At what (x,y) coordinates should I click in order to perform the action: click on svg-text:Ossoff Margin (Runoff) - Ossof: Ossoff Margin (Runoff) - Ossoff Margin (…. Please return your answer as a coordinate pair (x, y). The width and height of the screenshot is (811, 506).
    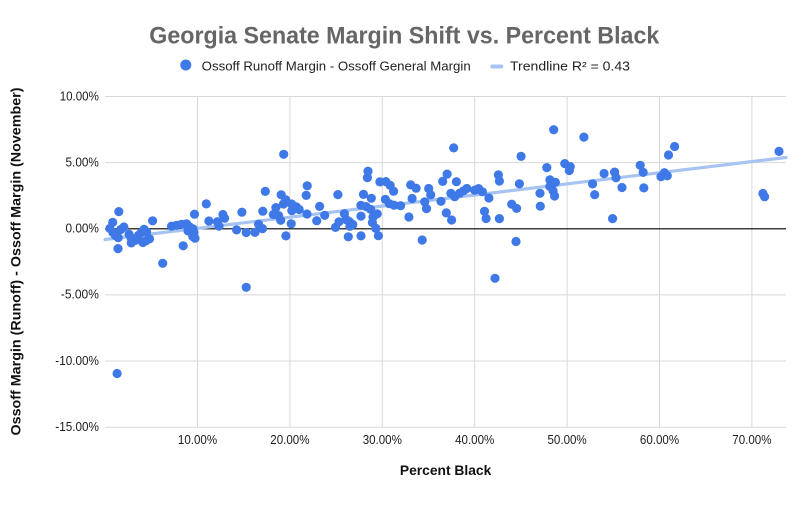
    Looking at the image, I should click on (16, 262).